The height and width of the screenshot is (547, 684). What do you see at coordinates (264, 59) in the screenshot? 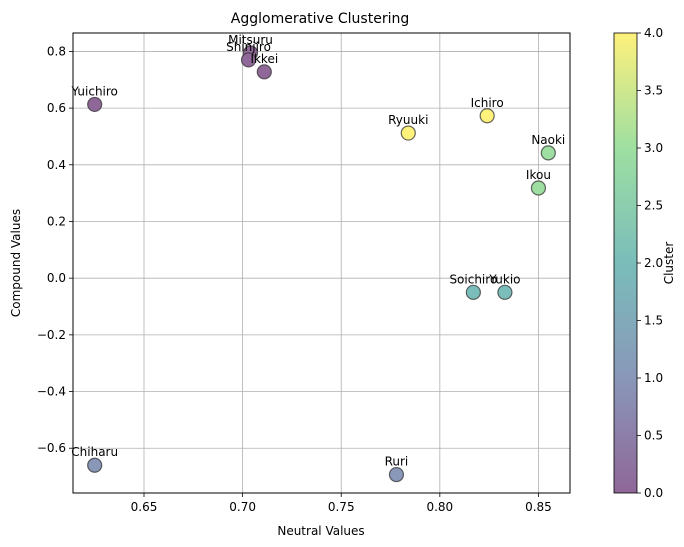
I see `point-label: Ikkei` at bounding box center [264, 59].